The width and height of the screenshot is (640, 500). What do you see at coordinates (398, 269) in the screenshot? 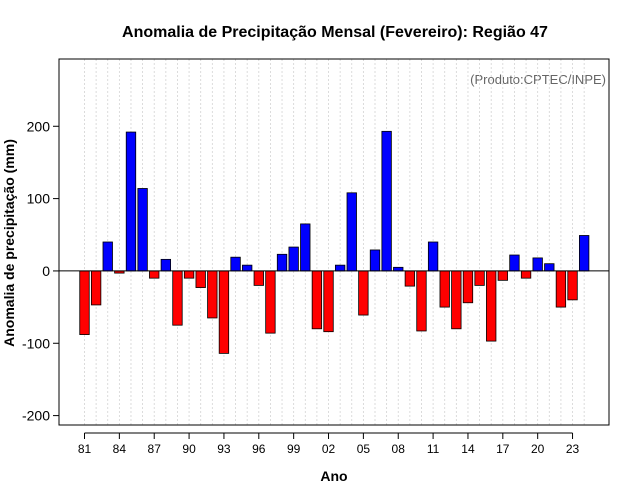
I see `bar-2008` at bounding box center [398, 269].